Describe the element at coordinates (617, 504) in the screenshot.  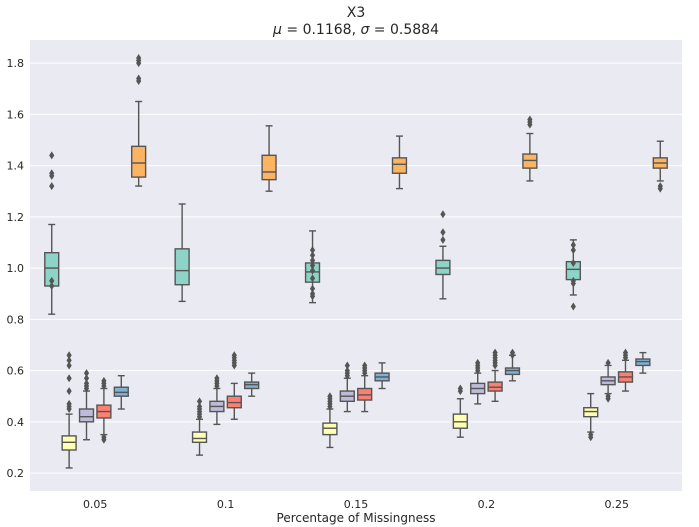
I see `x-tick-label: 0.25` at that location.